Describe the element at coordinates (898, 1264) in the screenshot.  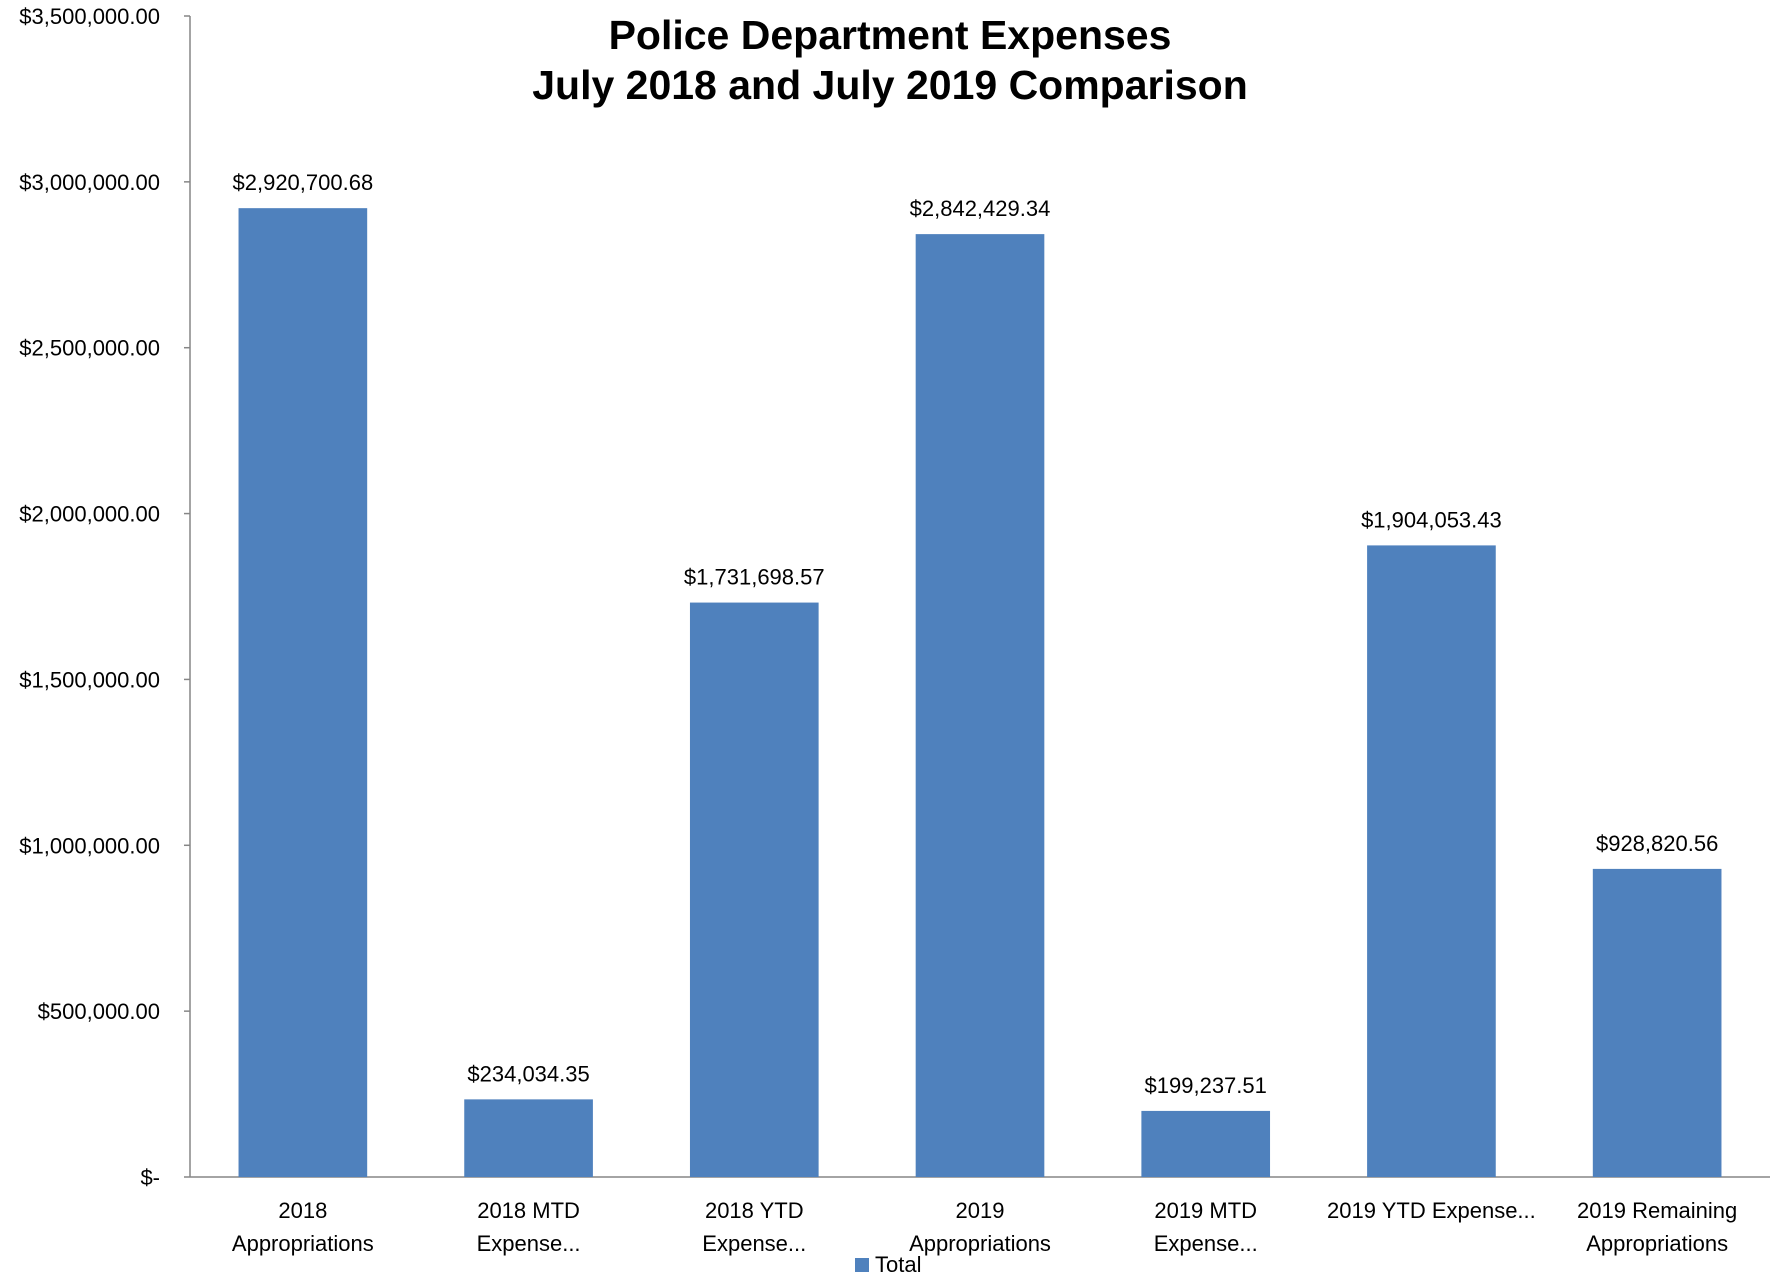
I see `legend-label-total: Total` at that location.